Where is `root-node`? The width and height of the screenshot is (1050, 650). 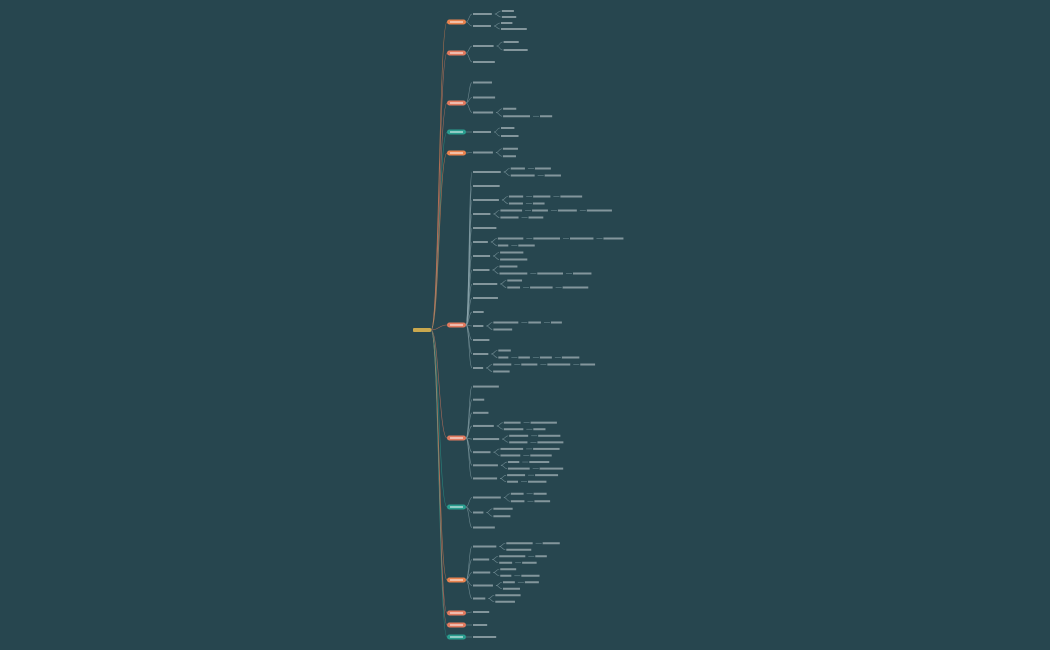
root-node is located at coordinates (422, 330).